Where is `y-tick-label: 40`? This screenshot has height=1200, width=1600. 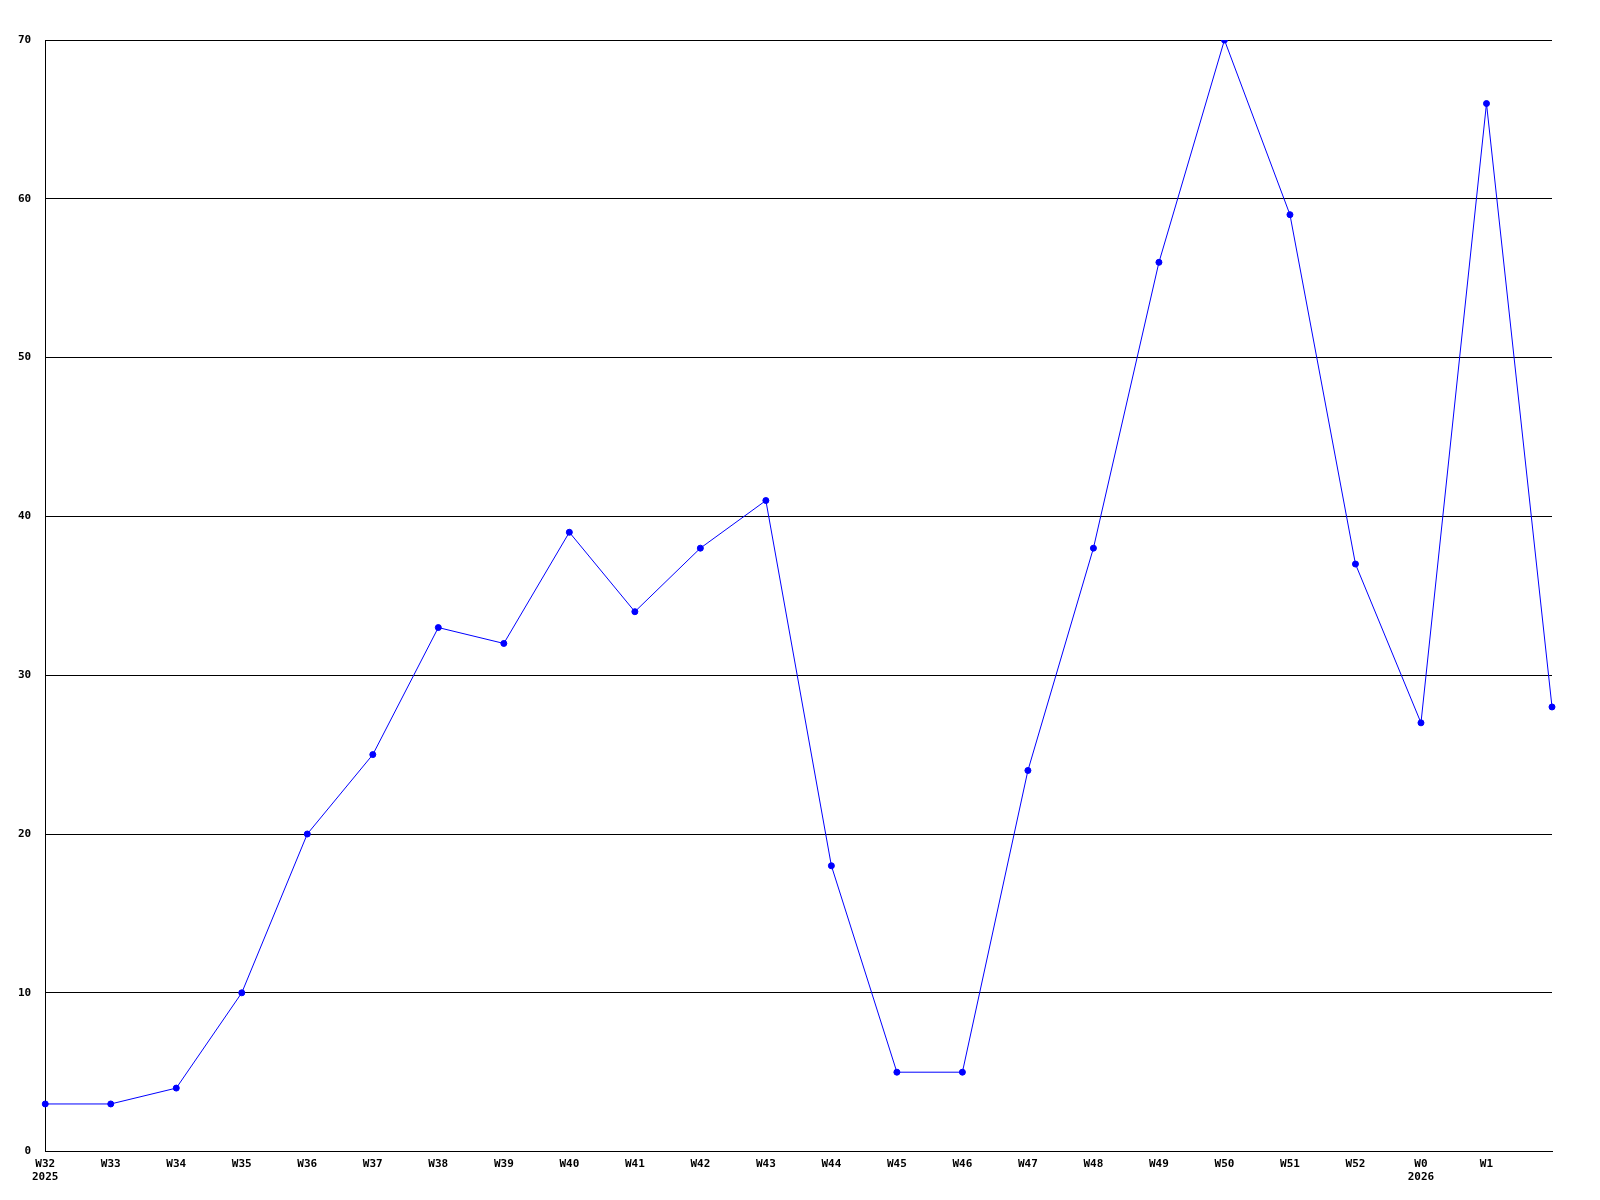
y-tick-label: 40 is located at coordinates (25, 516).